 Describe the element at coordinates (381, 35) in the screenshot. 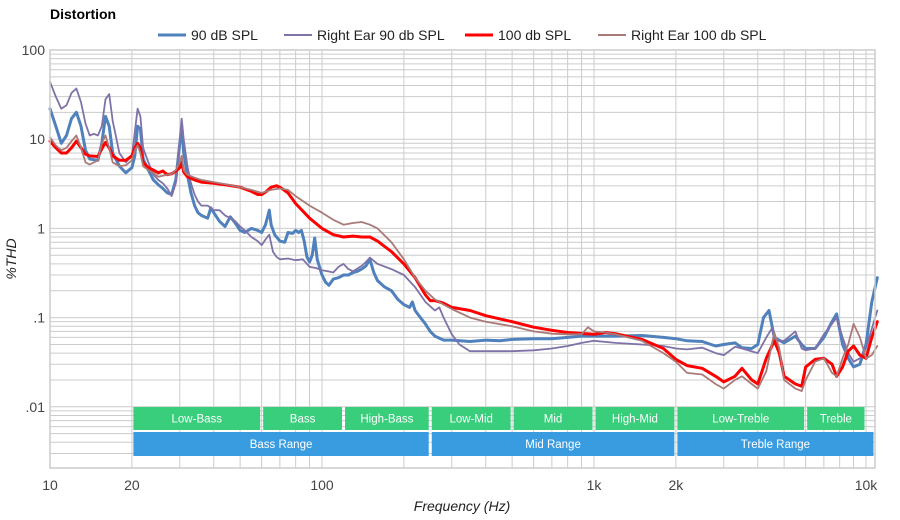

I see `legend-label: Right Ear 90 db SPL` at that location.